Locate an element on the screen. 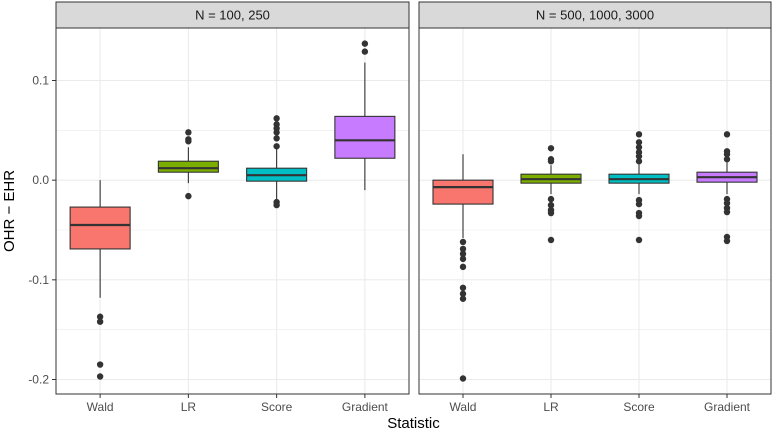  x-axis-title: Statistic is located at coordinates (413, 423).